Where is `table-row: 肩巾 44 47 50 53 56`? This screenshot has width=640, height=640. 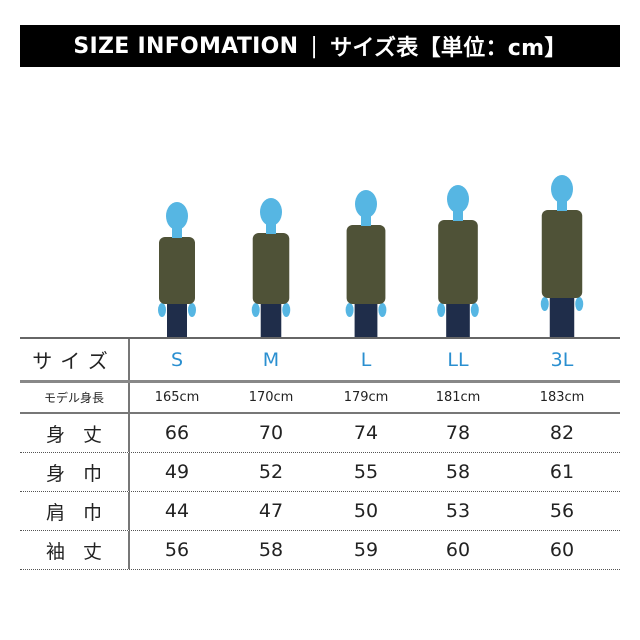 table-row: 肩巾 44 47 50 53 56 is located at coordinates (320, 511).